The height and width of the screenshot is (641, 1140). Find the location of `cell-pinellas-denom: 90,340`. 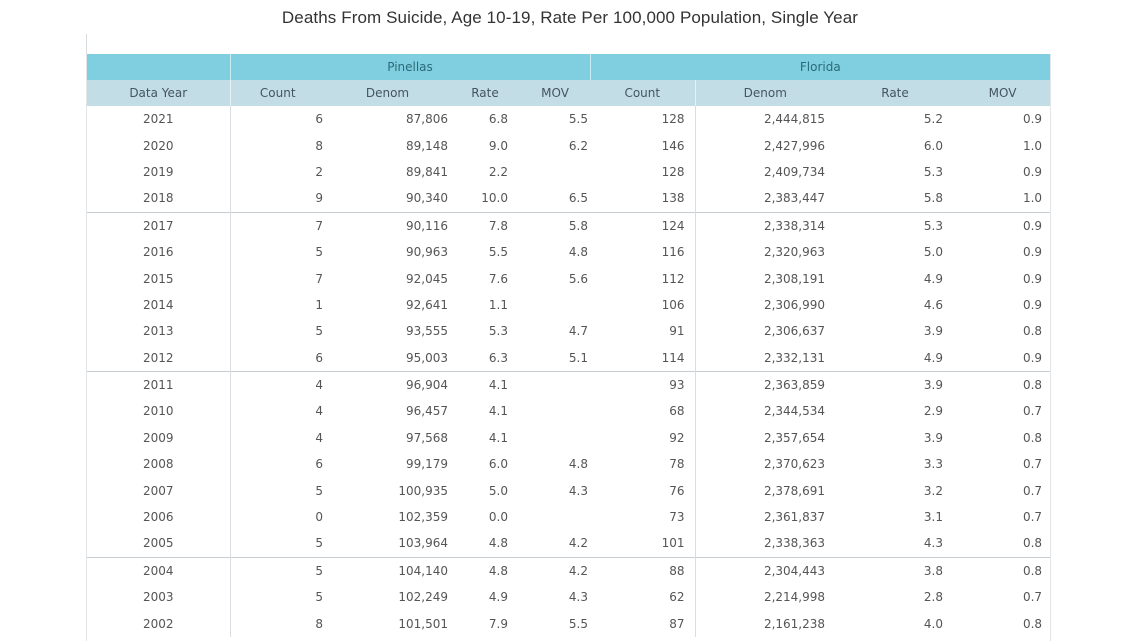

cell-pinellas-denom: 90,340 is located at coordinates (427, 198).